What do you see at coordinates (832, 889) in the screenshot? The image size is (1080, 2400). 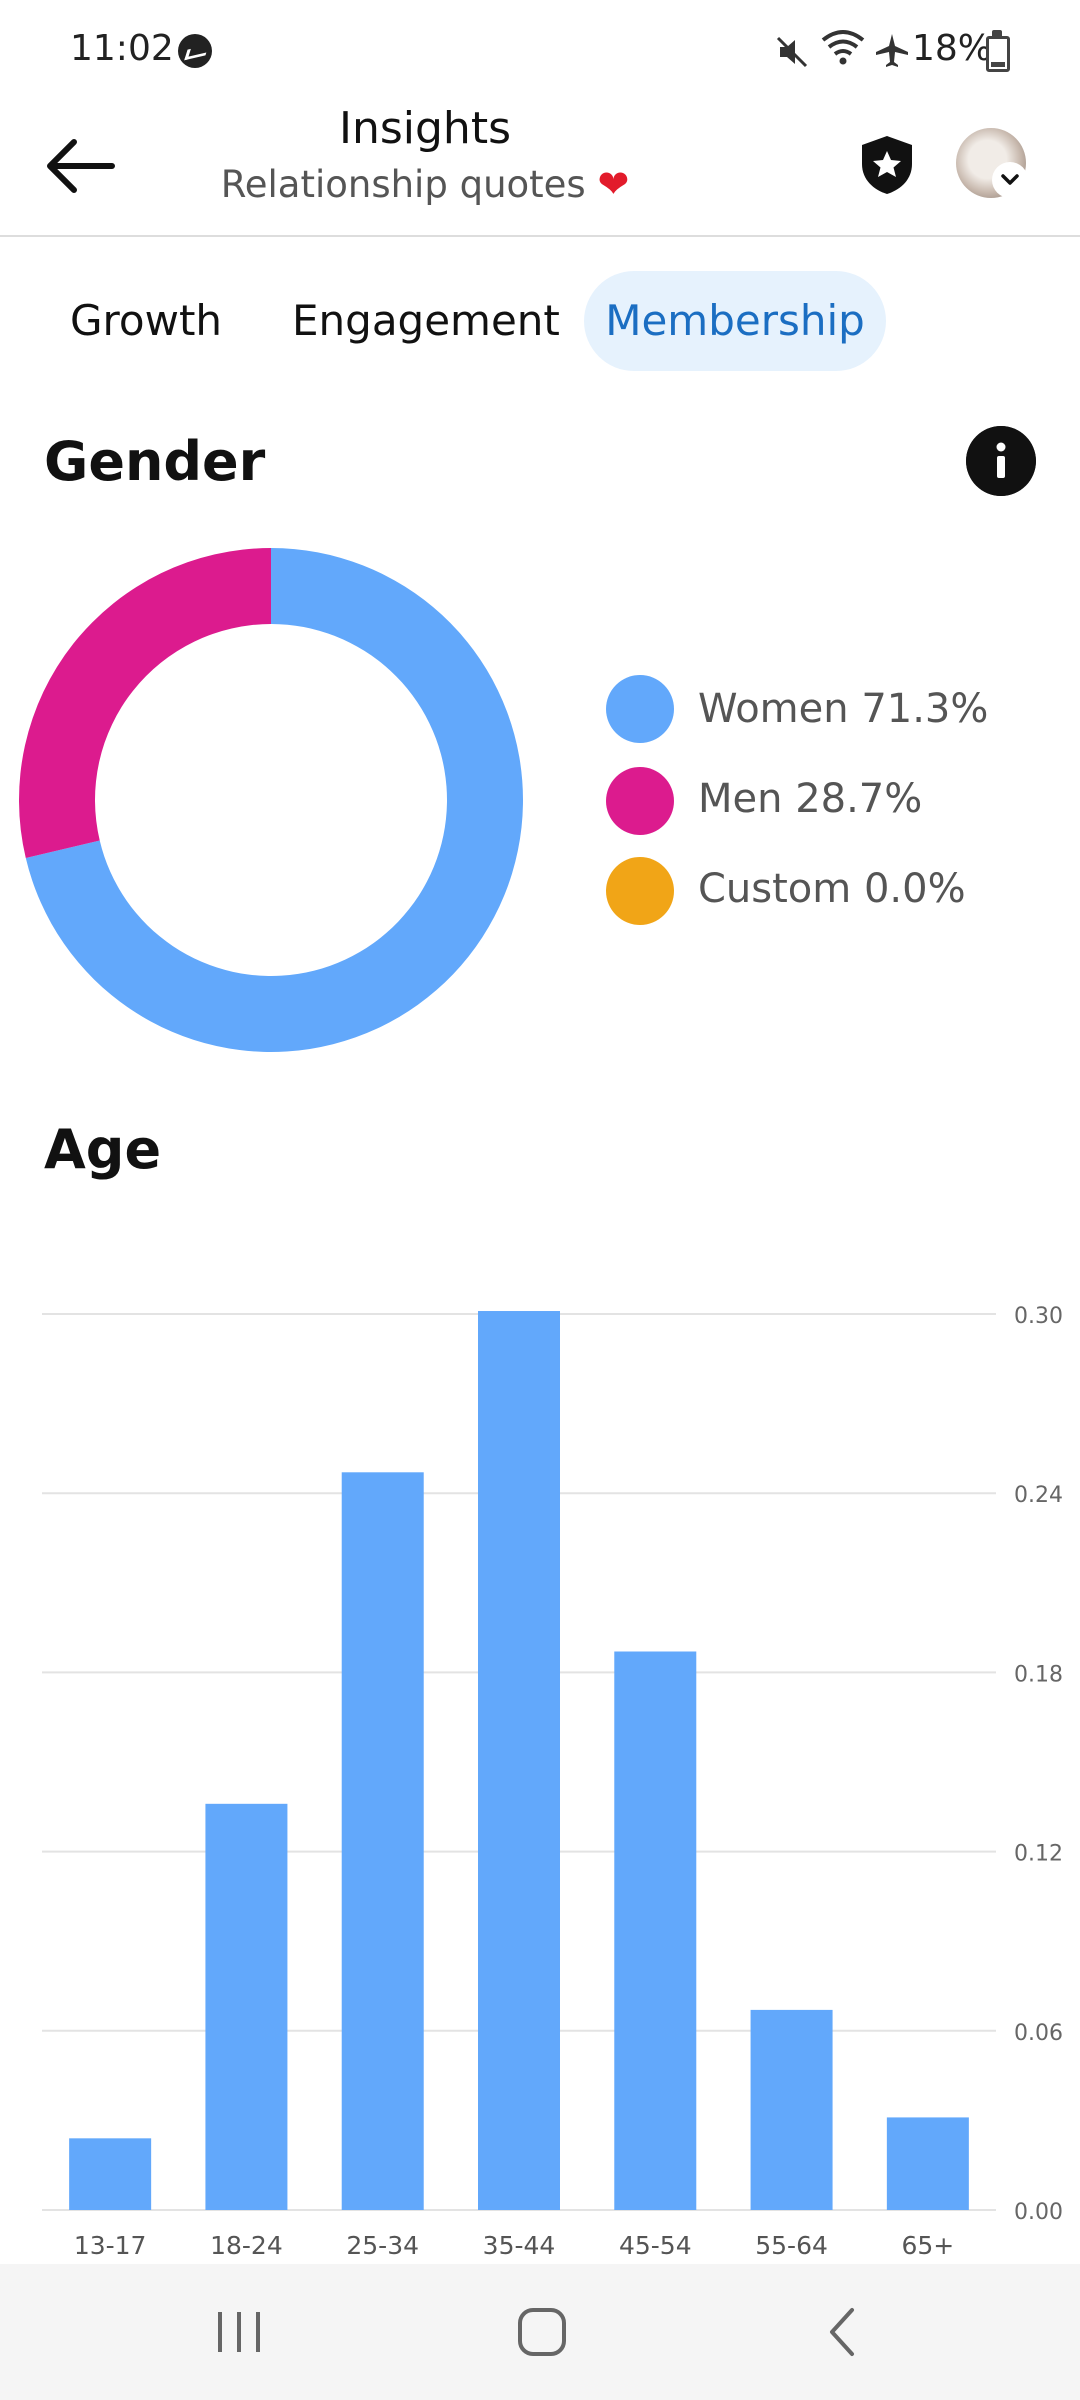 I see `legend-label-custom: Custom 0.0%` at bounding box center [832, 889].